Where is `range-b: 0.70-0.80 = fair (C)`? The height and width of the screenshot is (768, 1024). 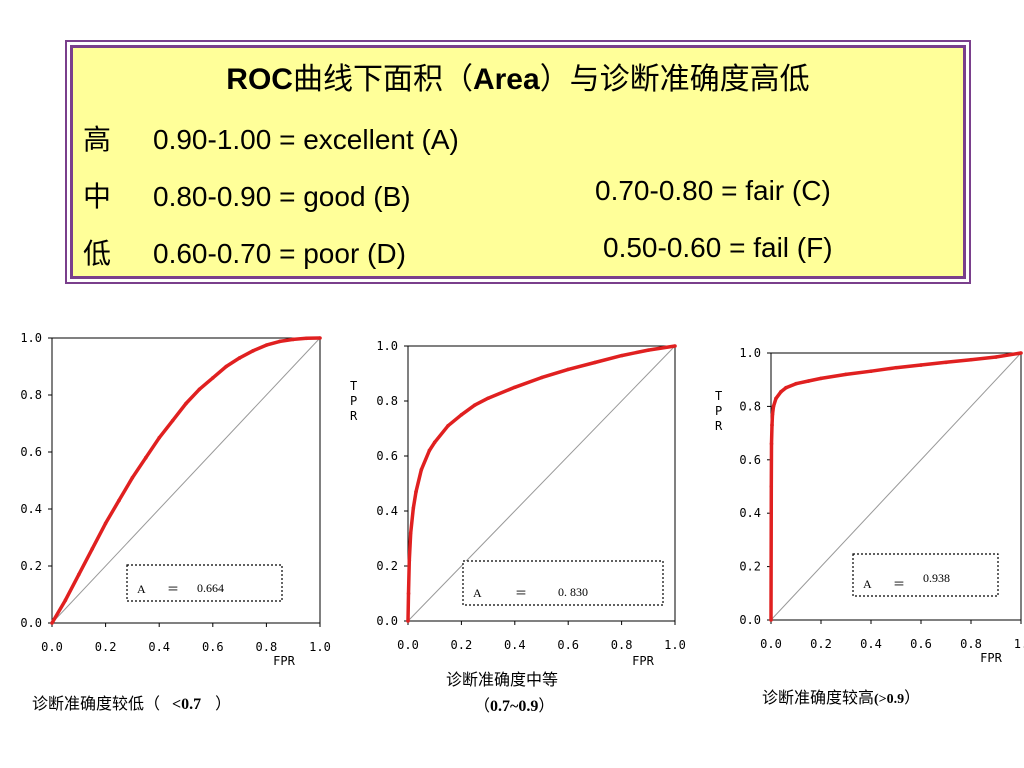
range-b: 0.70-0.80 = fair (C) is located at coordinates (713, 190).